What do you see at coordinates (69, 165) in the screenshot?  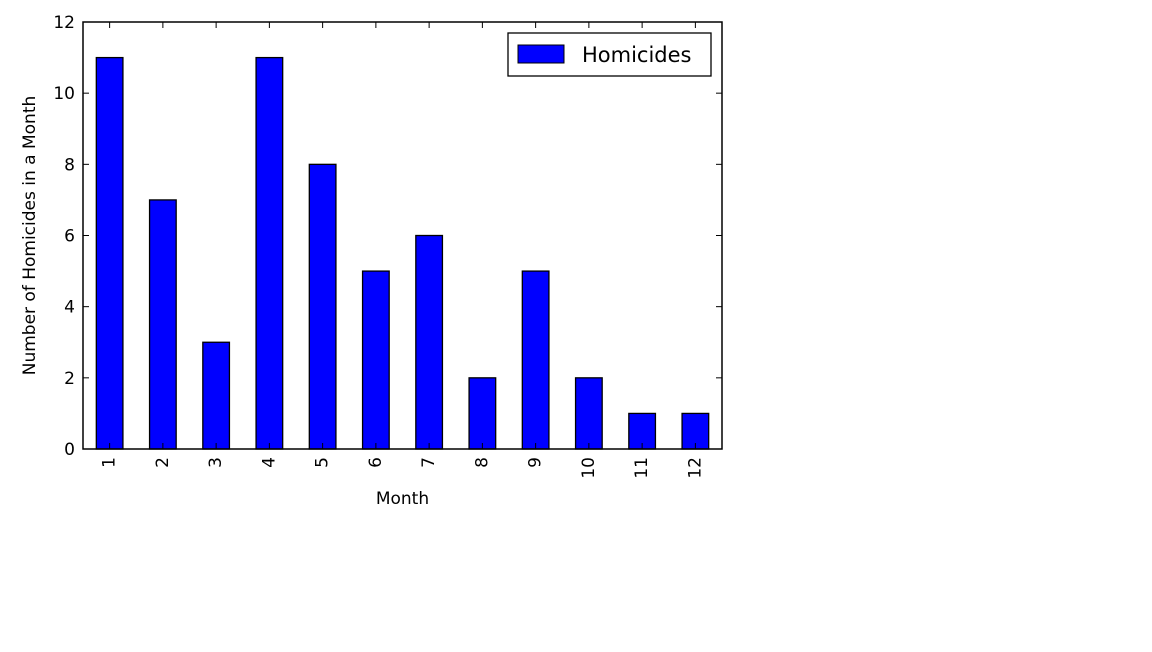 I see `y-tick-label: 8` at bounding box center [69, 165].